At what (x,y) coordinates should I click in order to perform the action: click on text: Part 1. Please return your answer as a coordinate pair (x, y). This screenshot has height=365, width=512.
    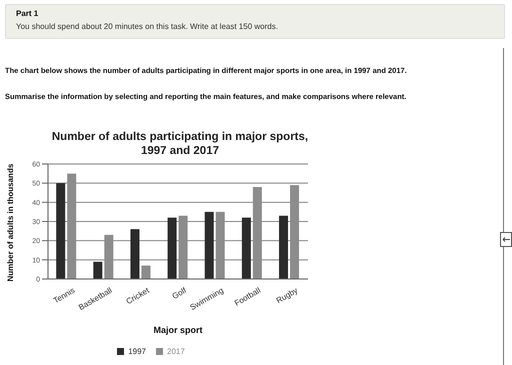
    Looking at the image, I should click on (27, 13).